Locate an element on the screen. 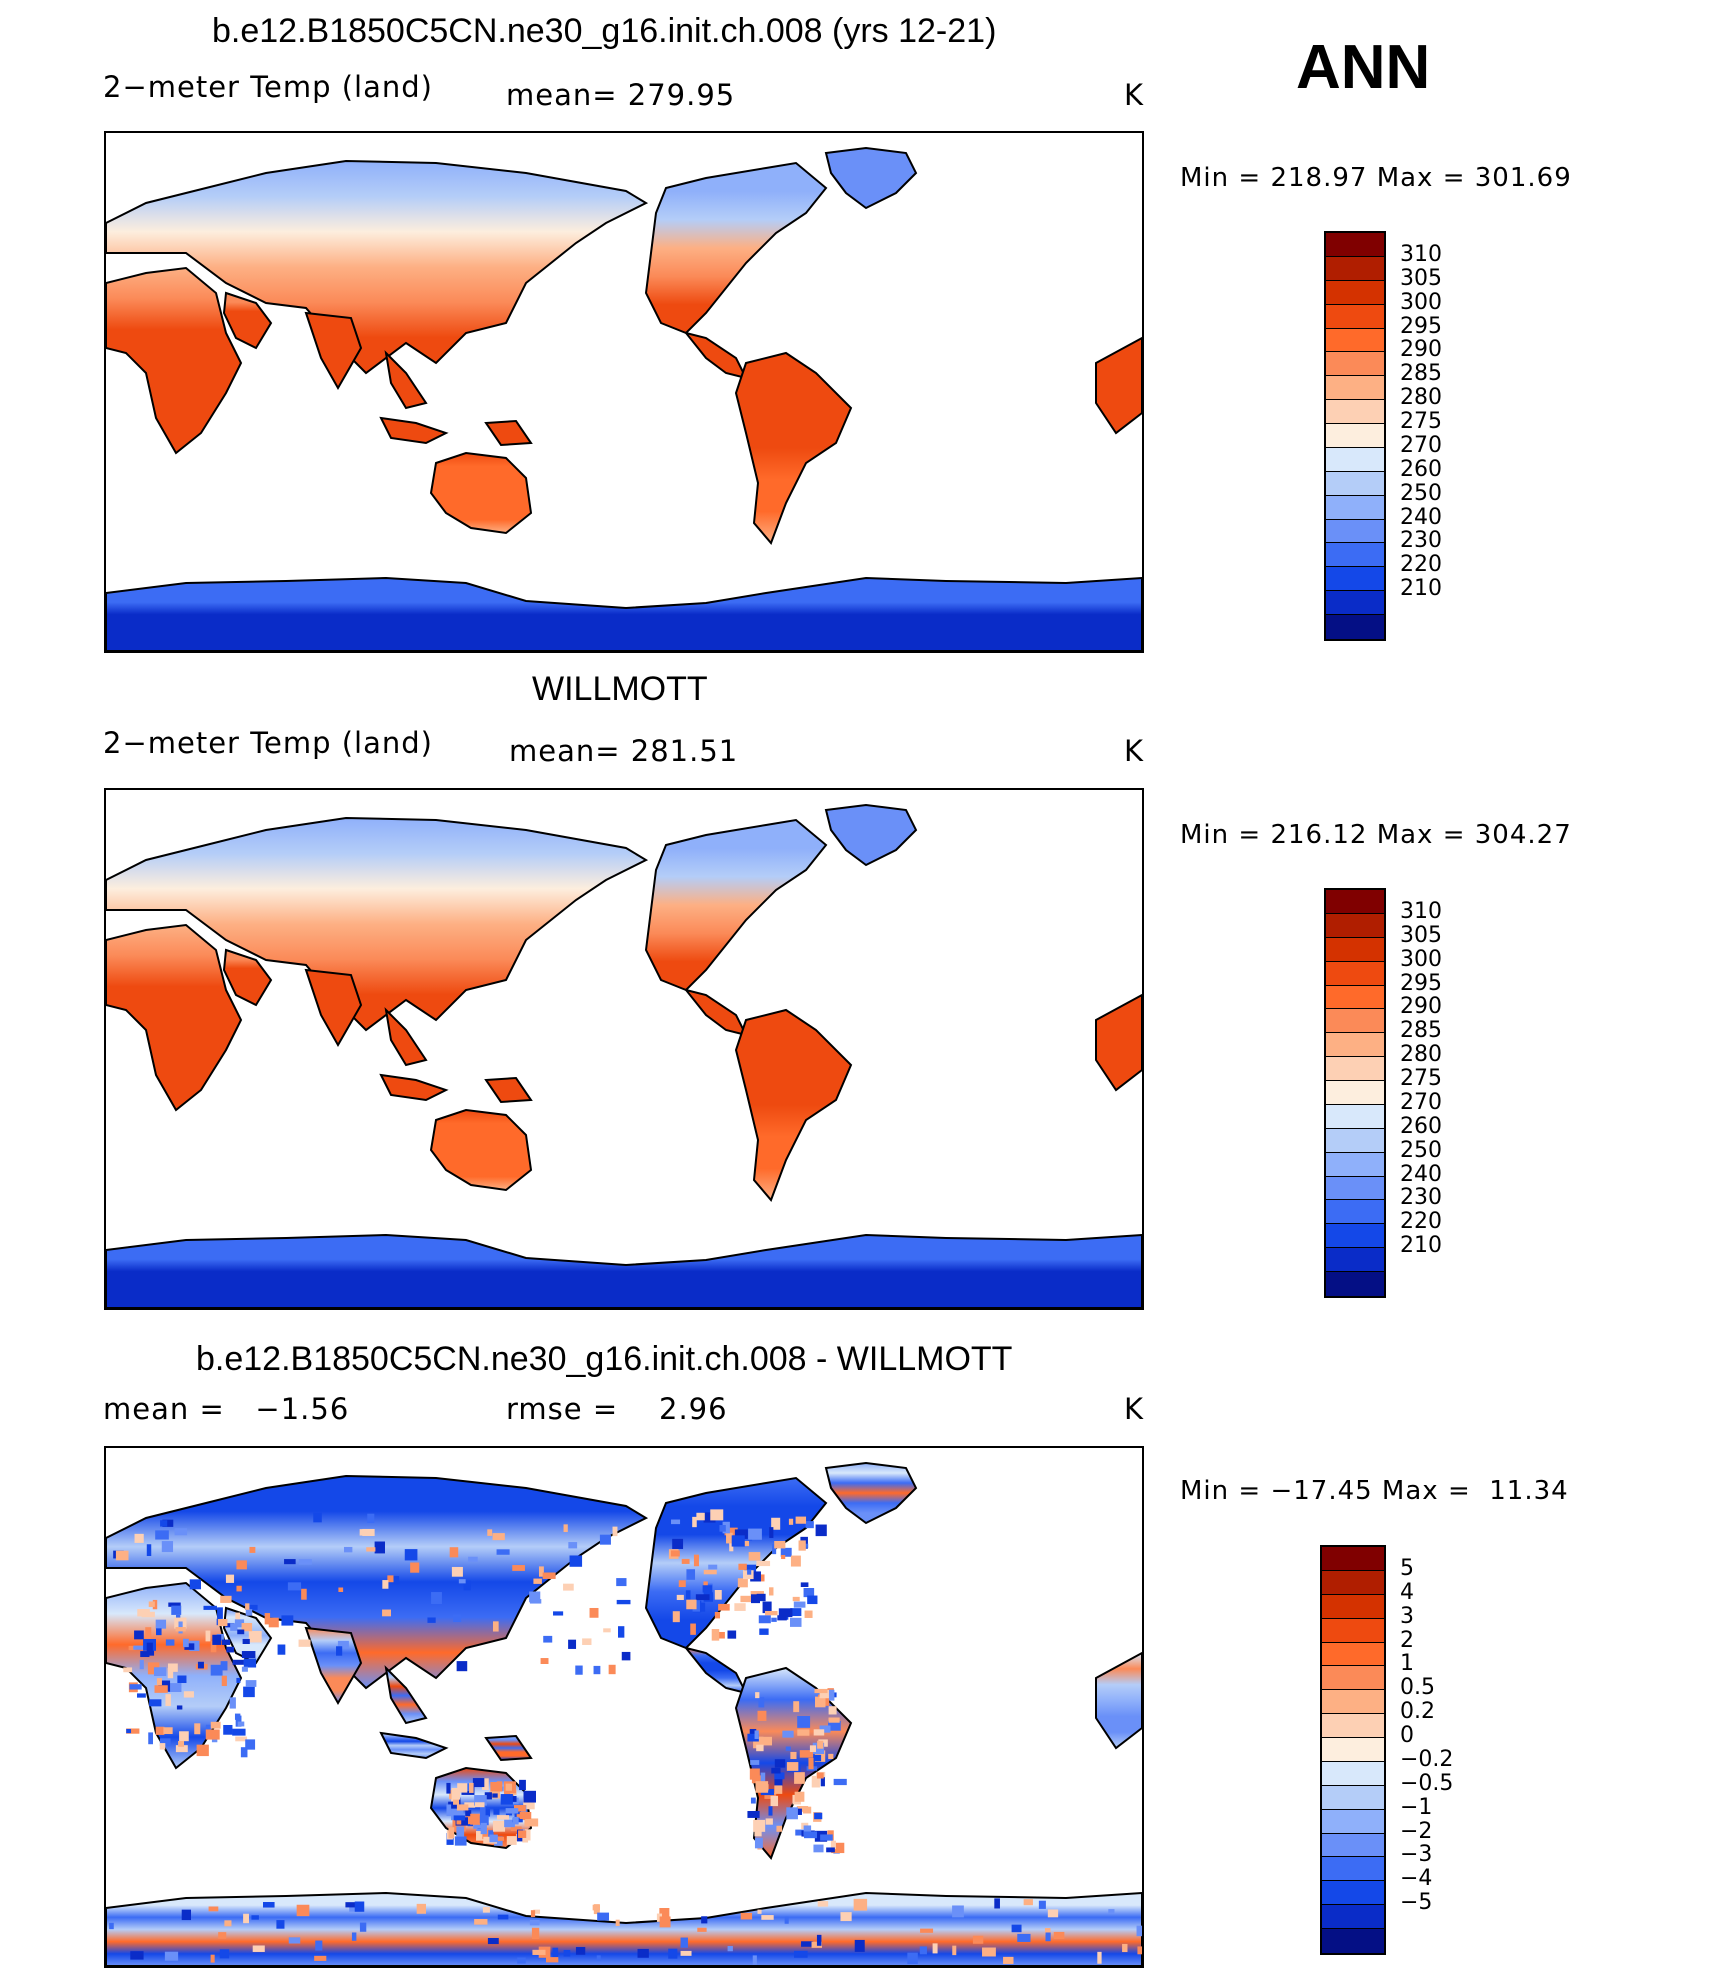 Image resolution: width=1710 pixels, height=1986 pixels. panel-1-variable-label: 2−meter Temp (land) is located at coordinates (268, 87).